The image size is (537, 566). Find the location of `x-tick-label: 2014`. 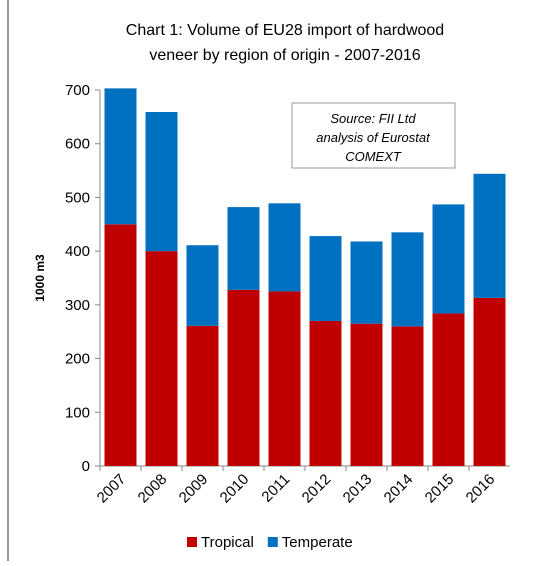

x-tick-label: 2014 is located at coordinates (399, 489).